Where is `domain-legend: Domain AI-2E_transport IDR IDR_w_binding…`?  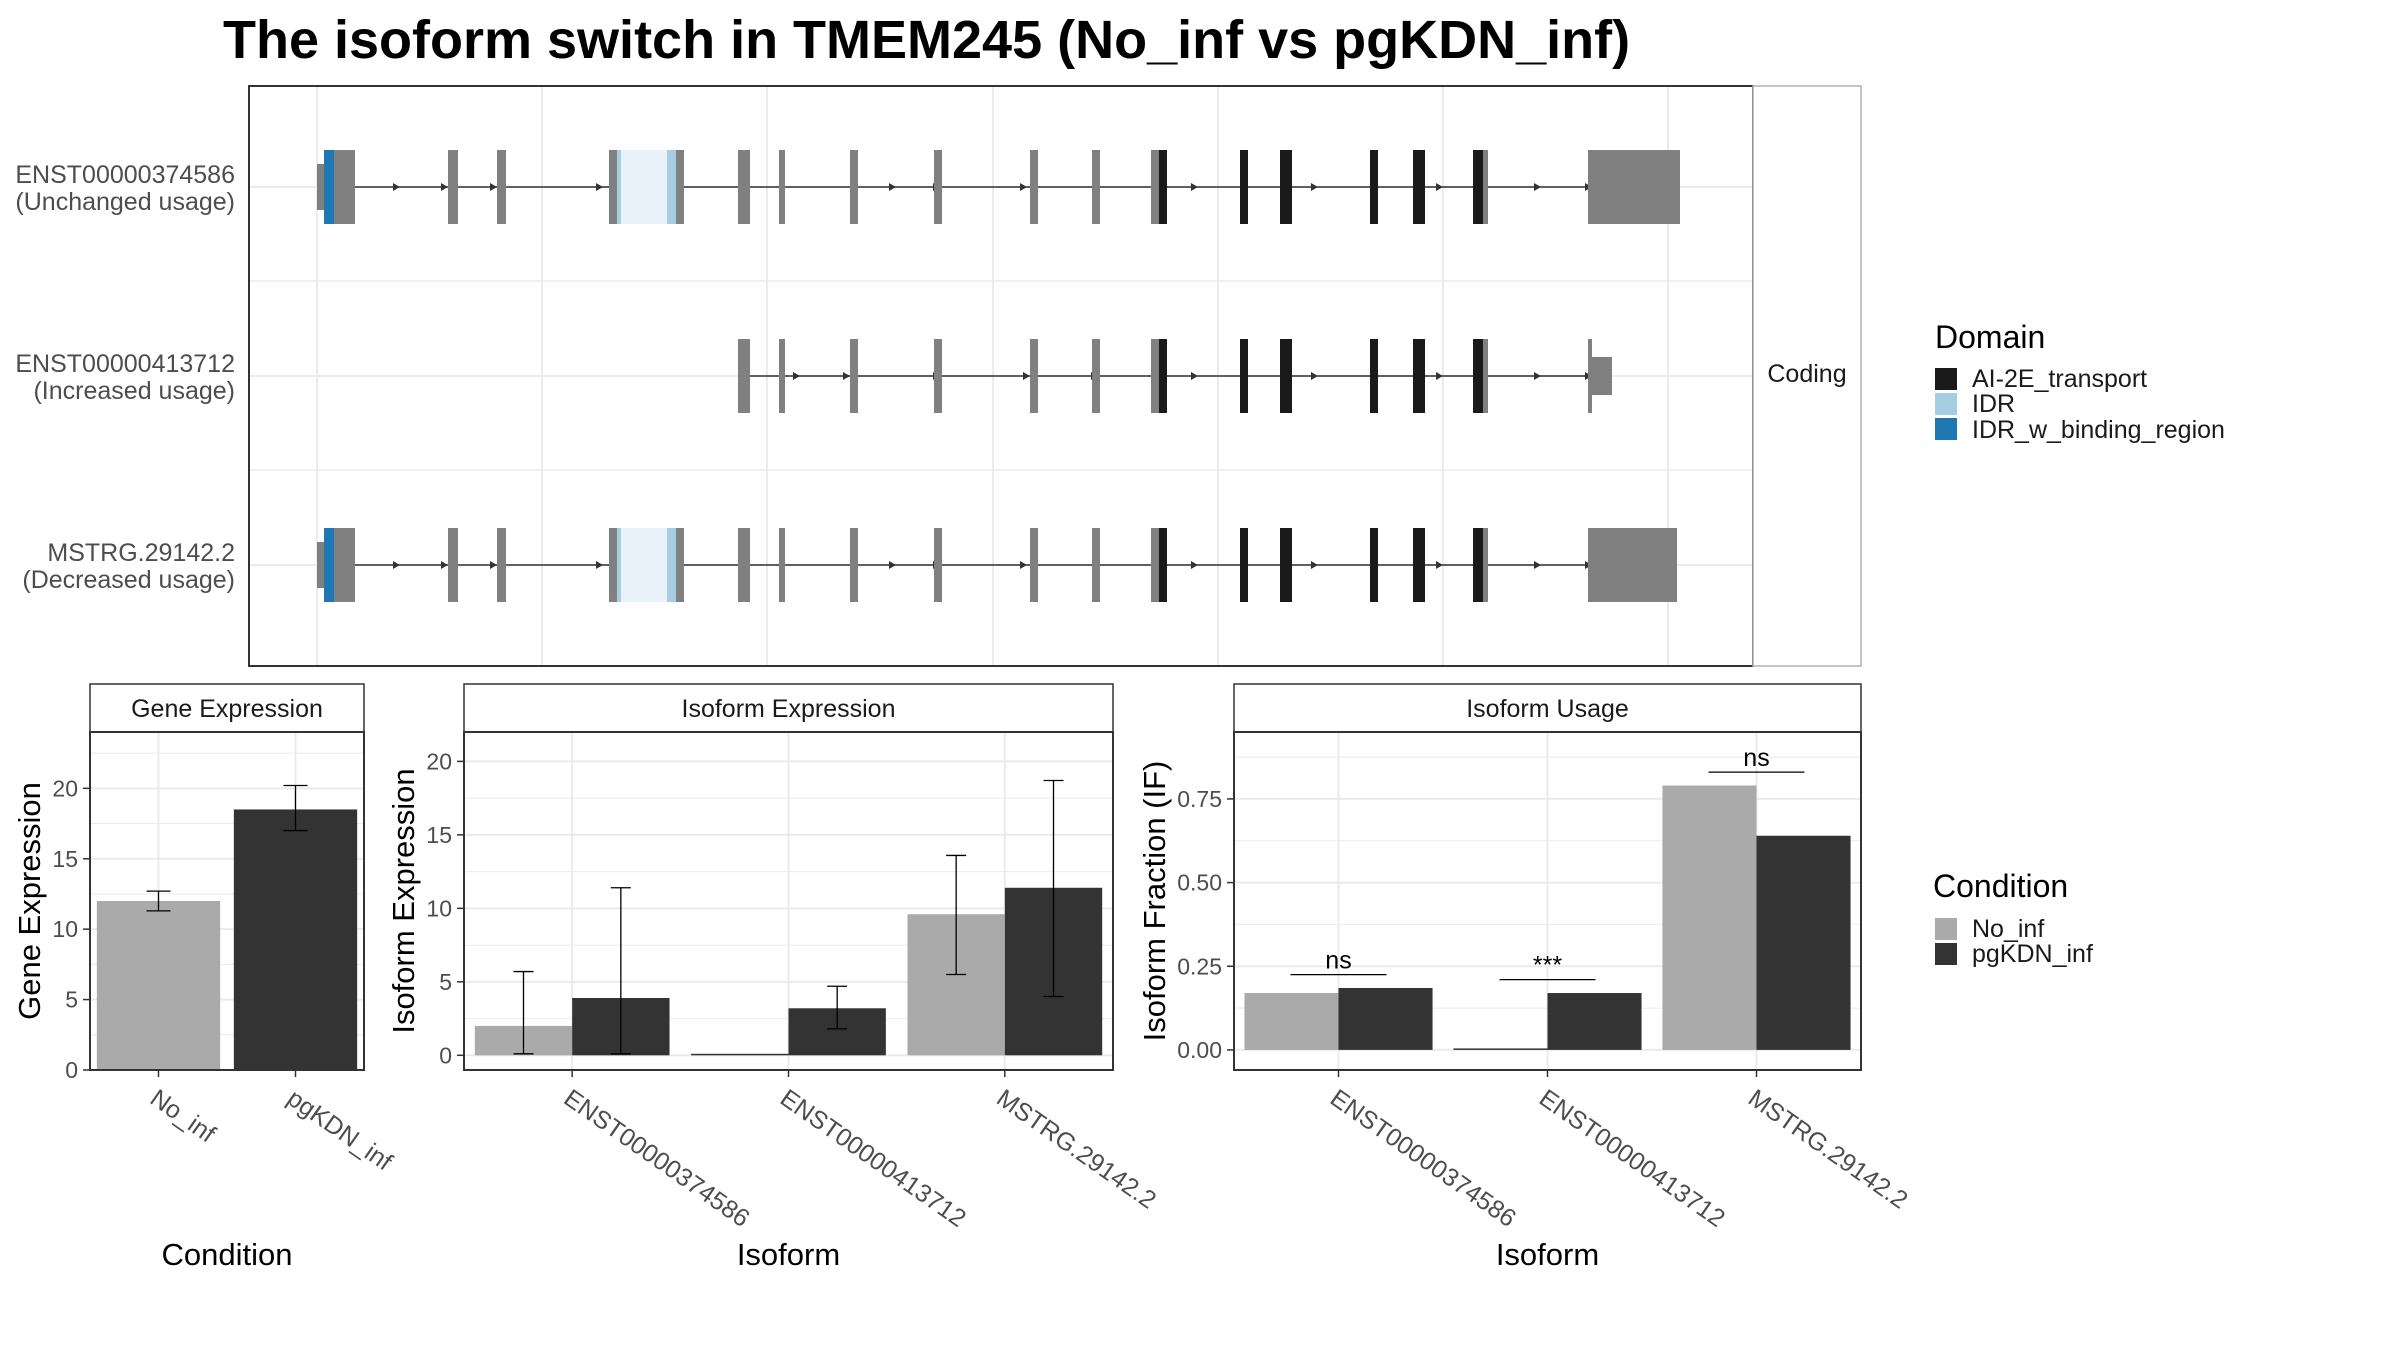 domain-legend: Domain AI-2E_transport IDR IDR_w_binding… is located at coordinates (2080, 381).